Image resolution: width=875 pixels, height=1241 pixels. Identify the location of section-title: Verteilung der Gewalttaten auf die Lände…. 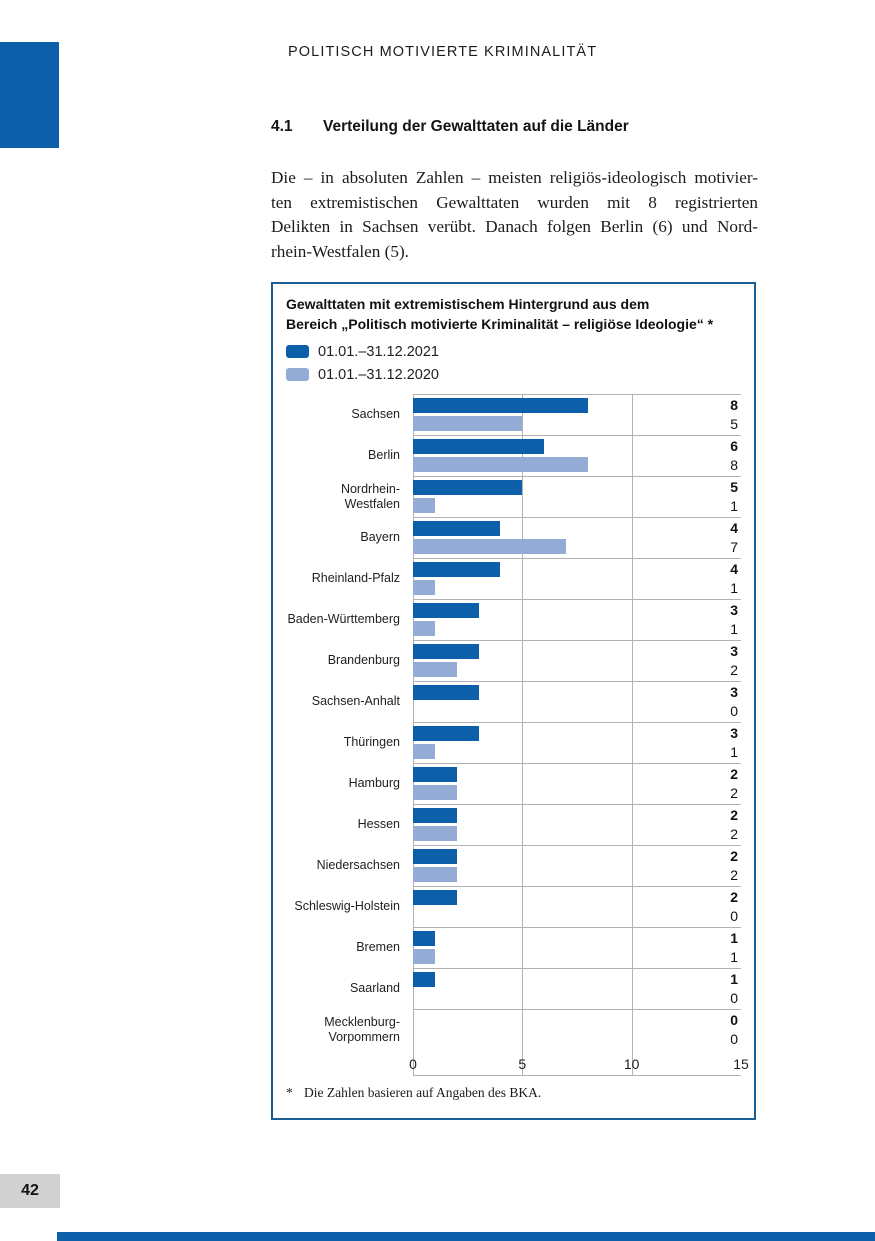
(476, 126).